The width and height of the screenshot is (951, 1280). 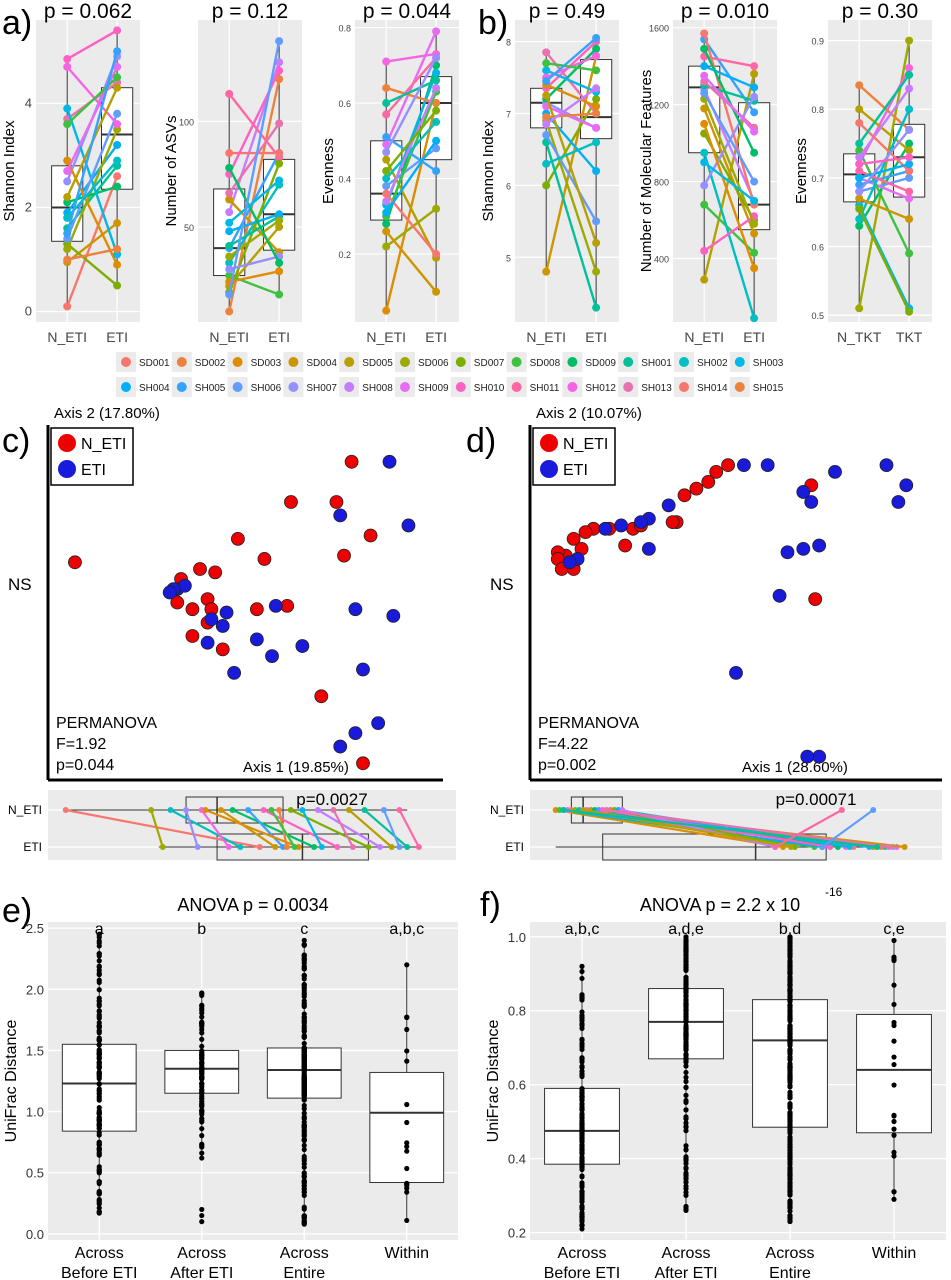 What do you see at coordinates (795, 767) in the screenshot?
I see `x-axis-label: Axis 1 (28.60%)` at bounding box center [795, 767].